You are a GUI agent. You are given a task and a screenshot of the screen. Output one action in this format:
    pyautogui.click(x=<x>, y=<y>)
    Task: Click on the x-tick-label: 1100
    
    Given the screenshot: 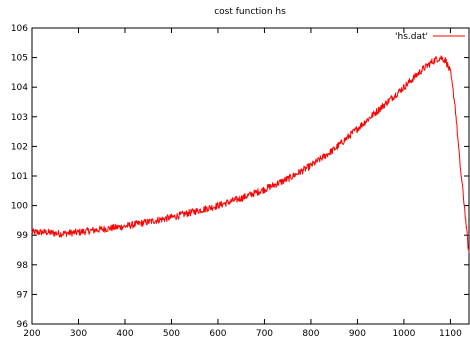 What is the action you would take?
    pyautogui.click(x=450, y=334)
    